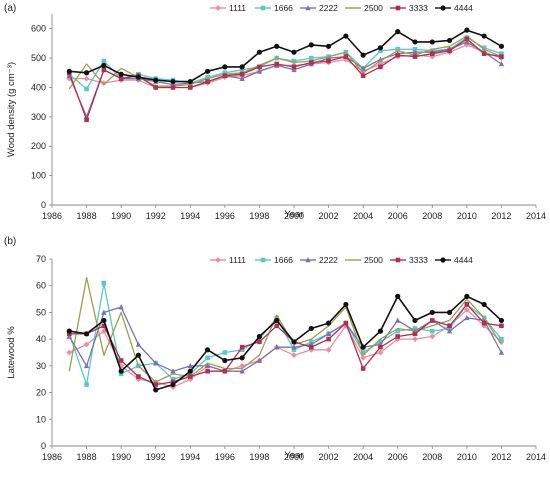 The image size is (550, 477). Describe the element at coordinates (156, 216) in the screenshot. I see `x-tick-label: 1992` at that location.